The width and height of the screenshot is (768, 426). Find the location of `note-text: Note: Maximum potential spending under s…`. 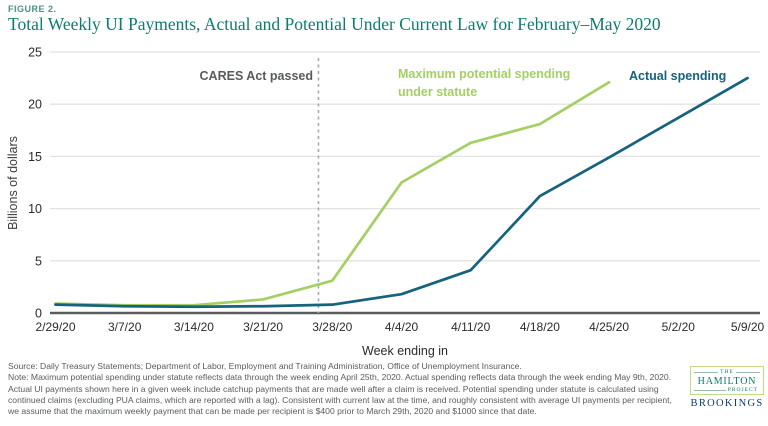

note-text: Note: Maximum potential spending under s… is located at coordinates (340, 394).